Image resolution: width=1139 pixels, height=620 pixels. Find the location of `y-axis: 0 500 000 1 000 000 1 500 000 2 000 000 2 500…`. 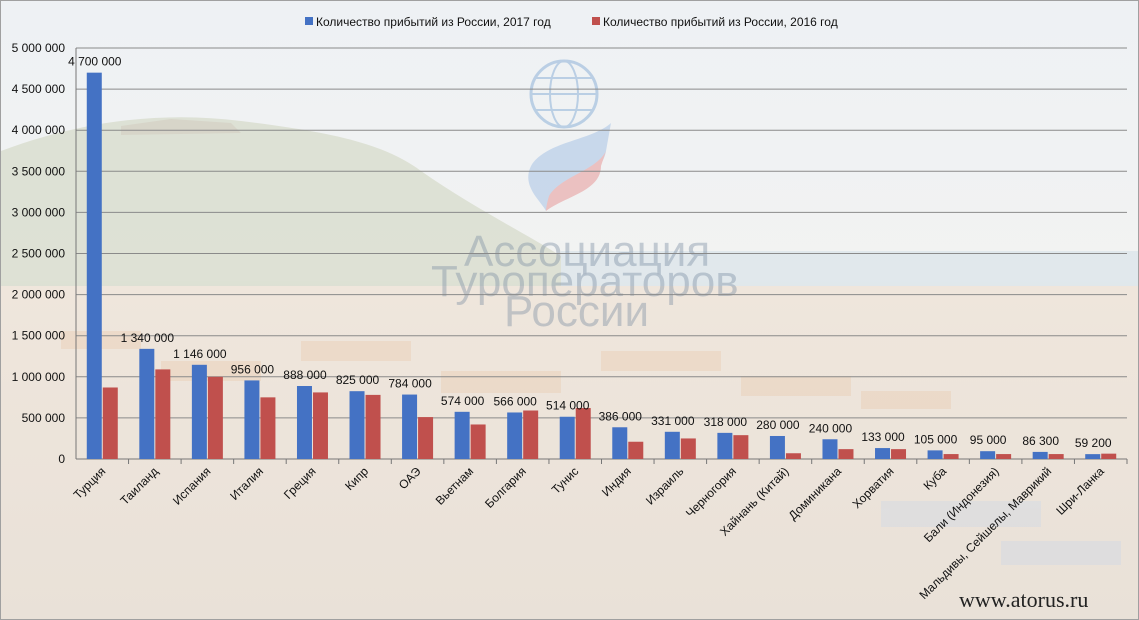

y-axis: 0 500 000 1 000 000 1 500 000 2 000 000 2 500… is located at coordinates (39, 253).